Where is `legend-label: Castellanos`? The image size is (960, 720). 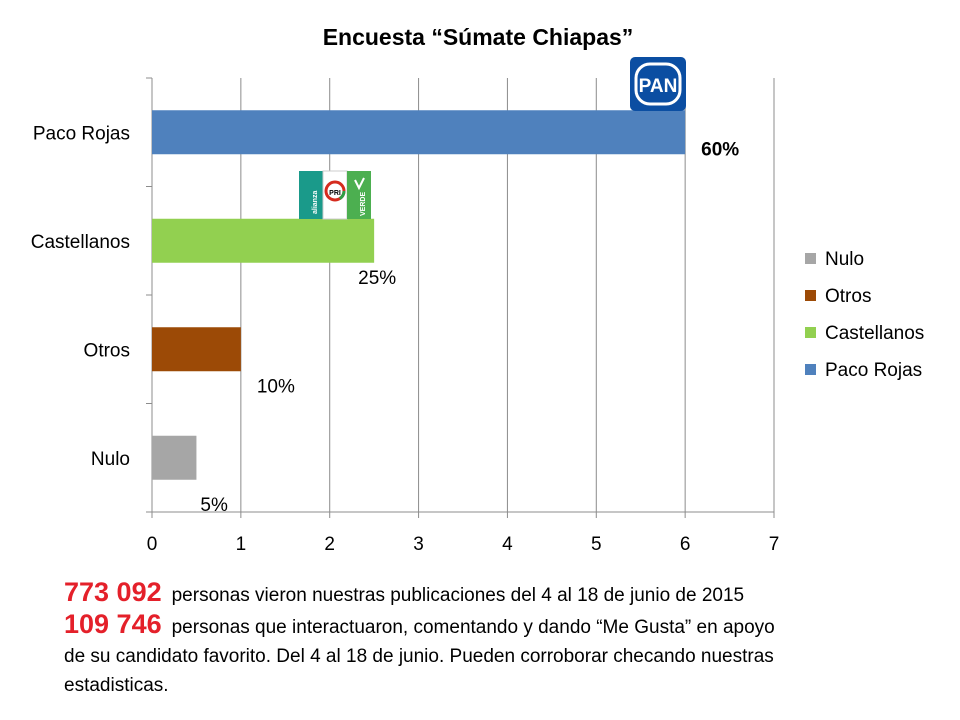 legend-label: Castellanos is located at coordinates (874, 333).